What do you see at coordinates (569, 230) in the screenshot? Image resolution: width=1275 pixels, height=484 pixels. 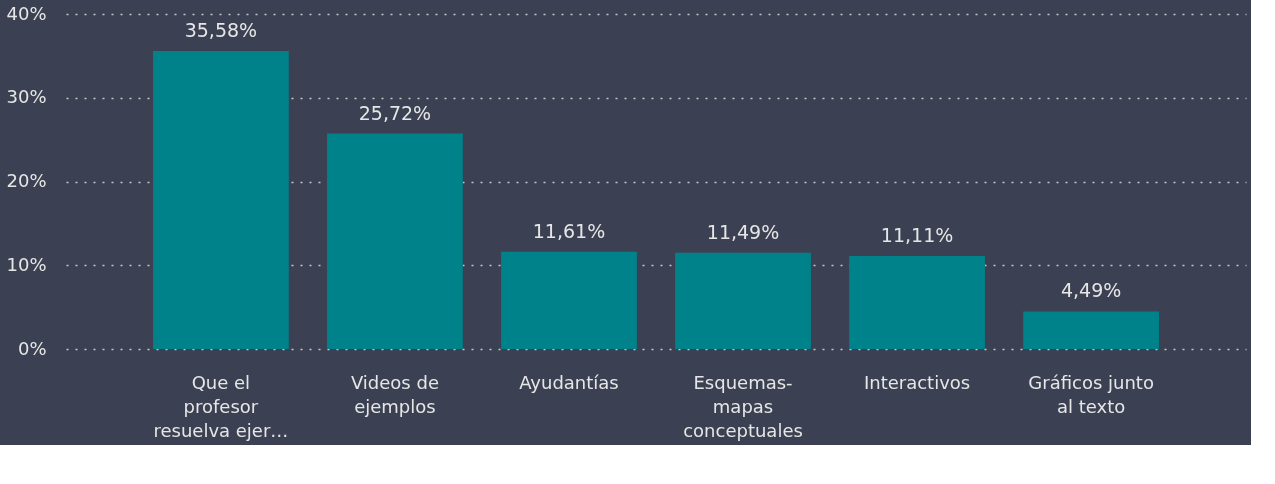 I see `data-label: 11,61%` at bounding box center [569, 230].